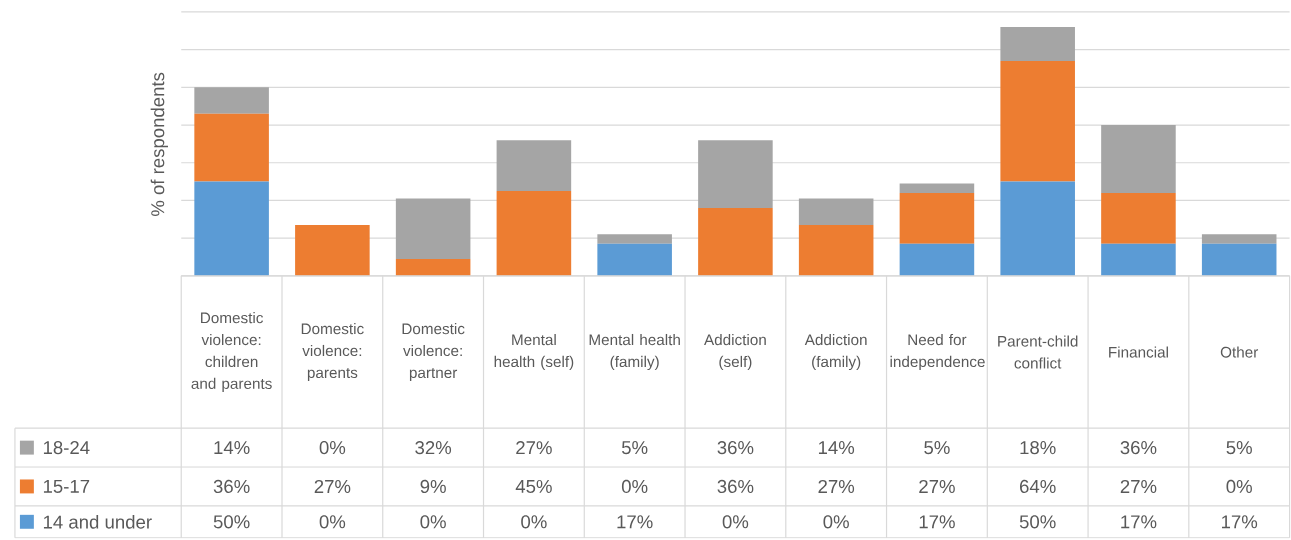 The width and height of the screenshot is (1291, 540). I want to click on data-label: 45%, so click(533, 487).